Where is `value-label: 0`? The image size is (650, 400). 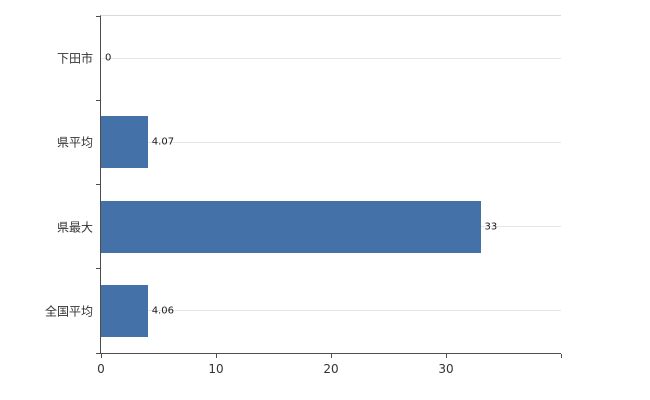
value-label: 0 is located at coordinates (108, 58).